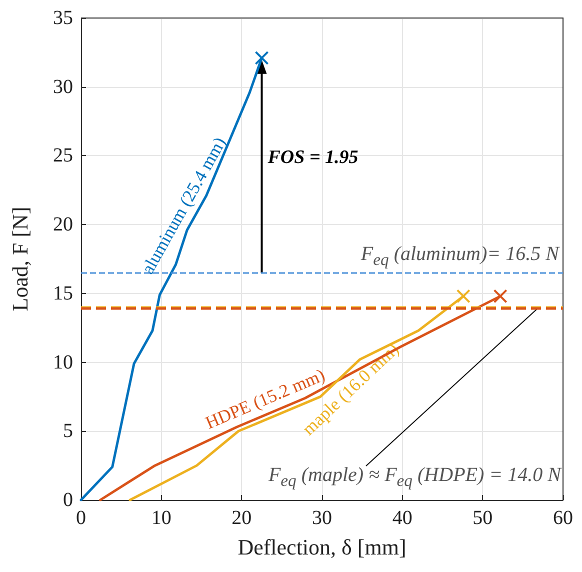 This screenshot has height=572, width=582. What do you see at coordinates (322, 518) in the screenshot?
I see `x-tick-label: 30` at bounding box center [322, 518].